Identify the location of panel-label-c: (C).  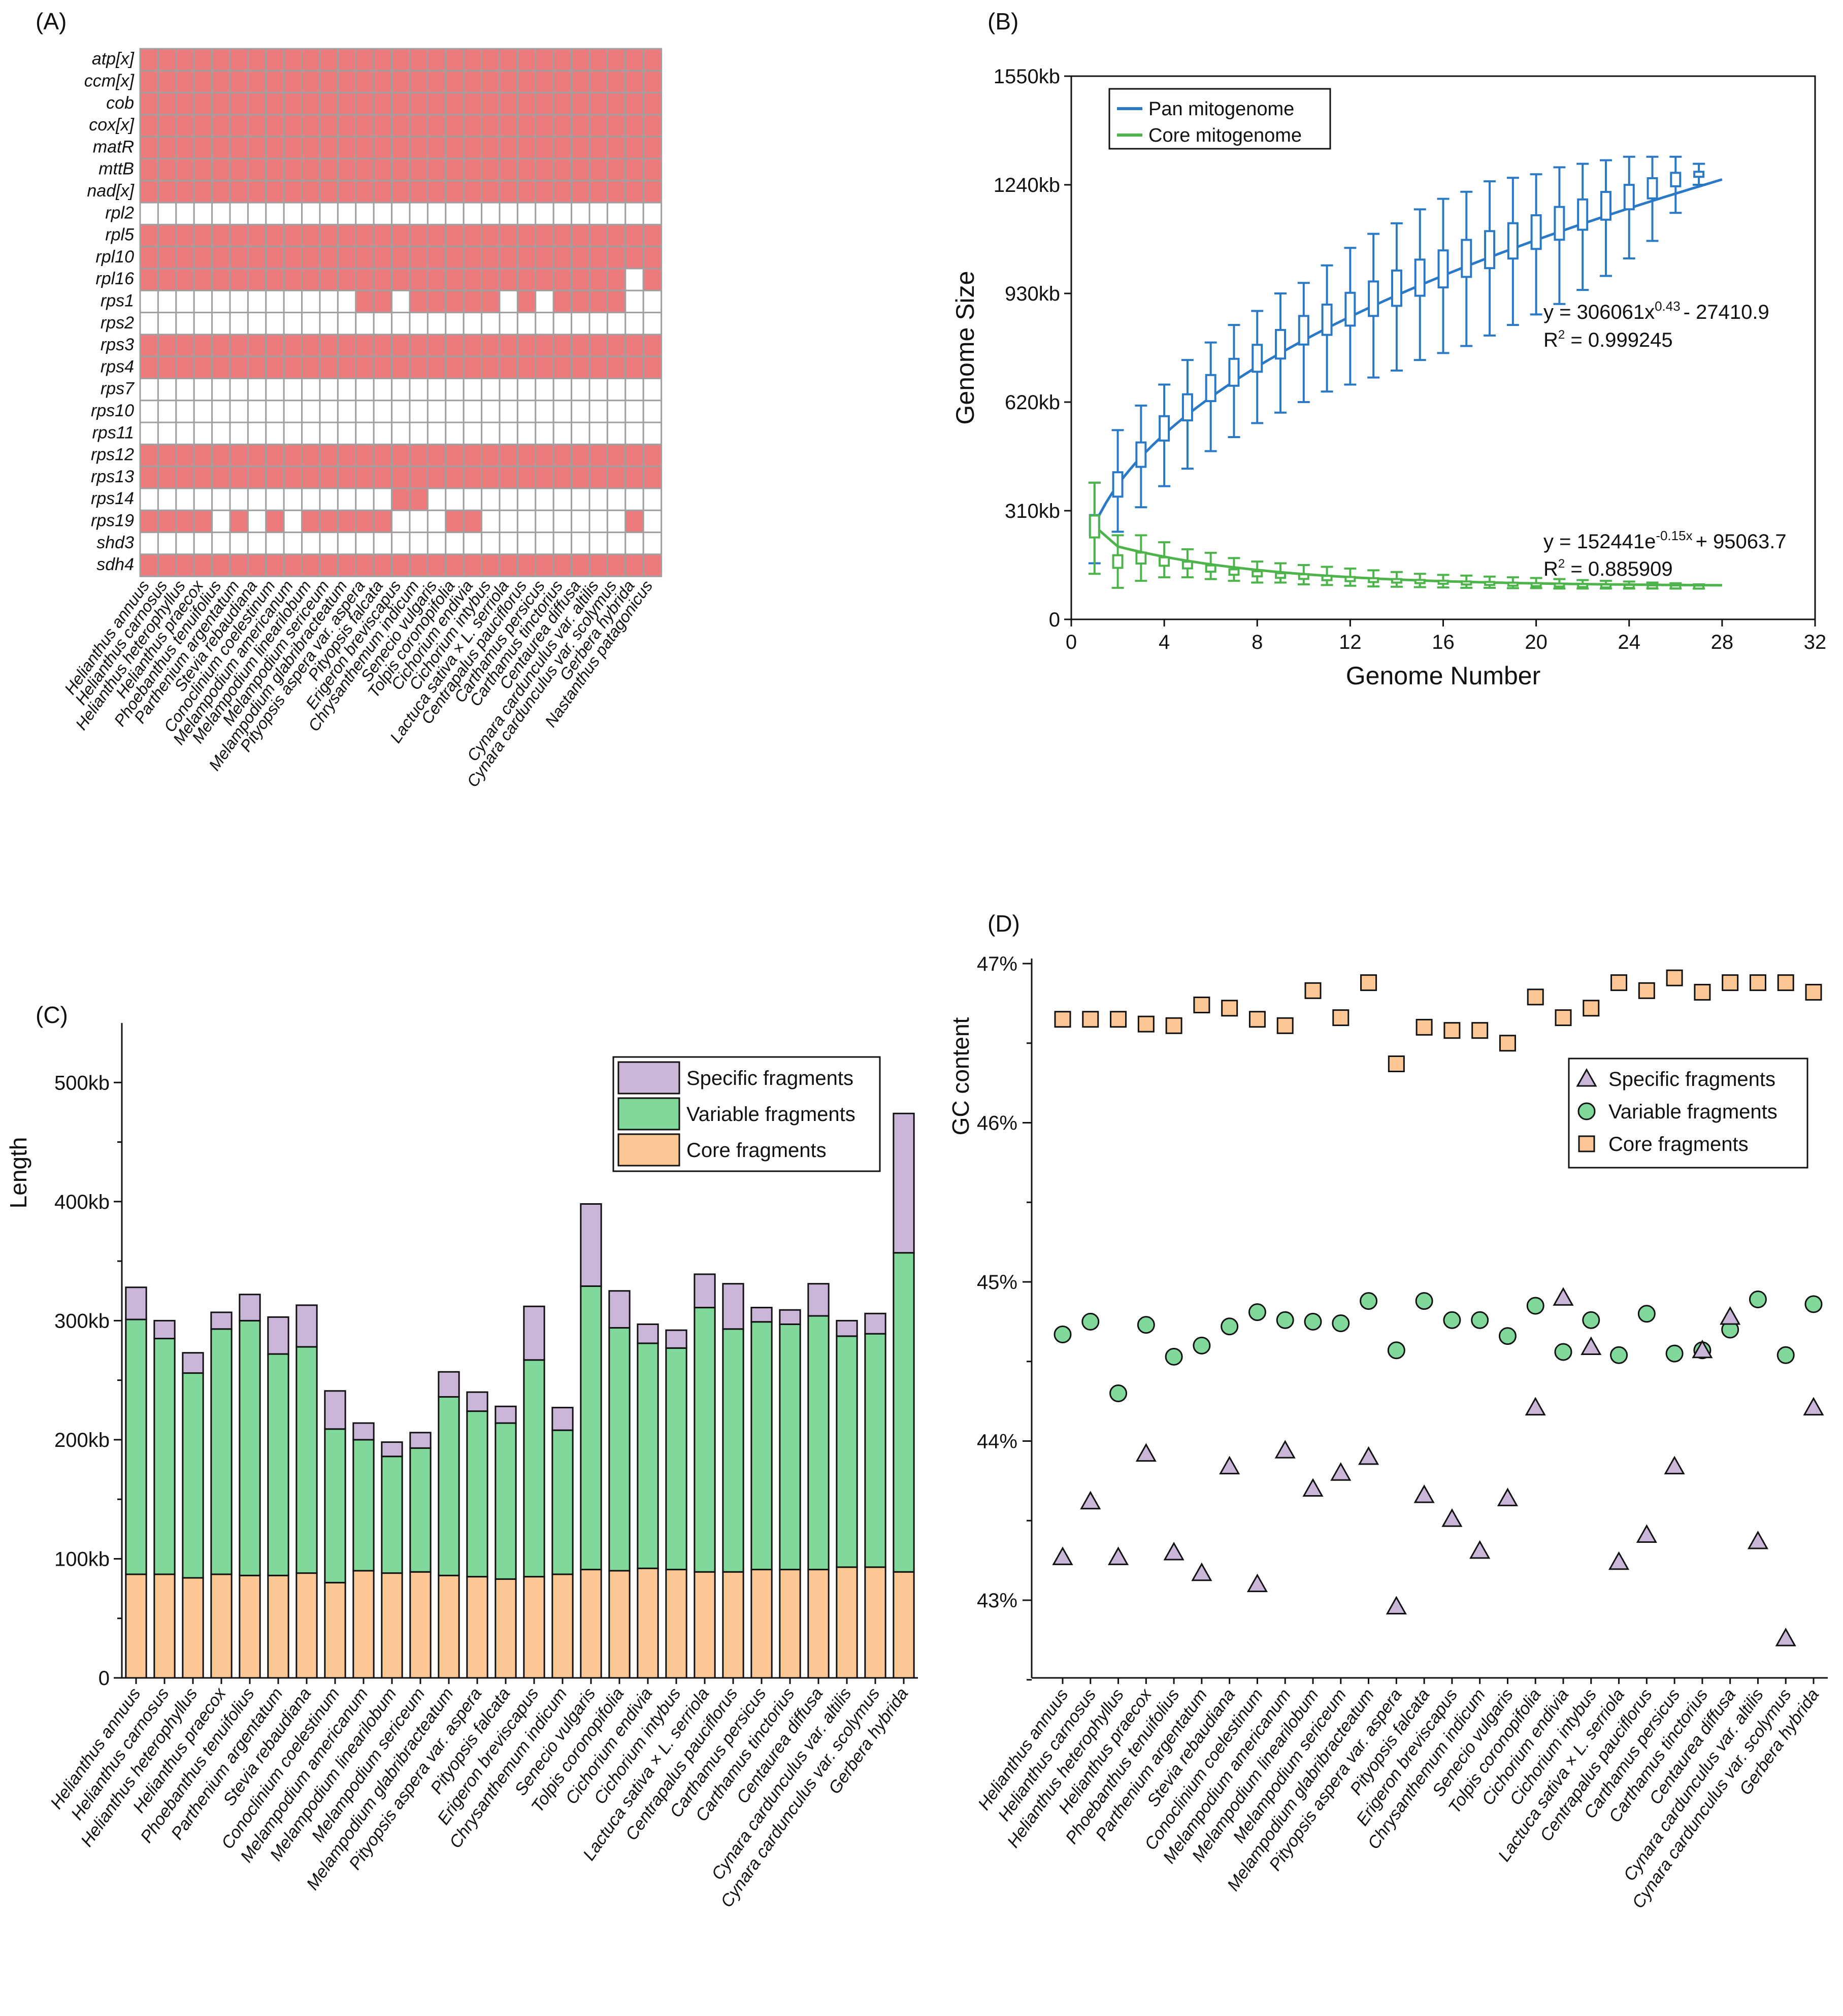
(52, 1015).